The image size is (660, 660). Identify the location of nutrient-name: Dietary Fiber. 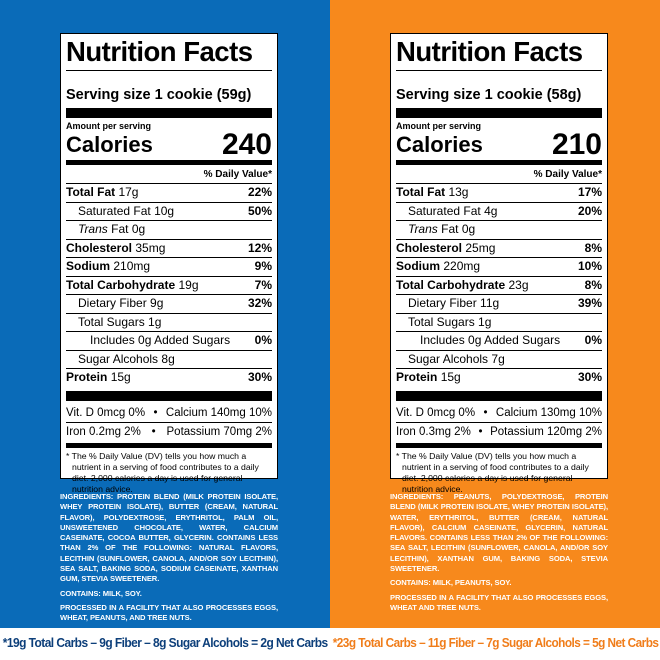
(112, 303).